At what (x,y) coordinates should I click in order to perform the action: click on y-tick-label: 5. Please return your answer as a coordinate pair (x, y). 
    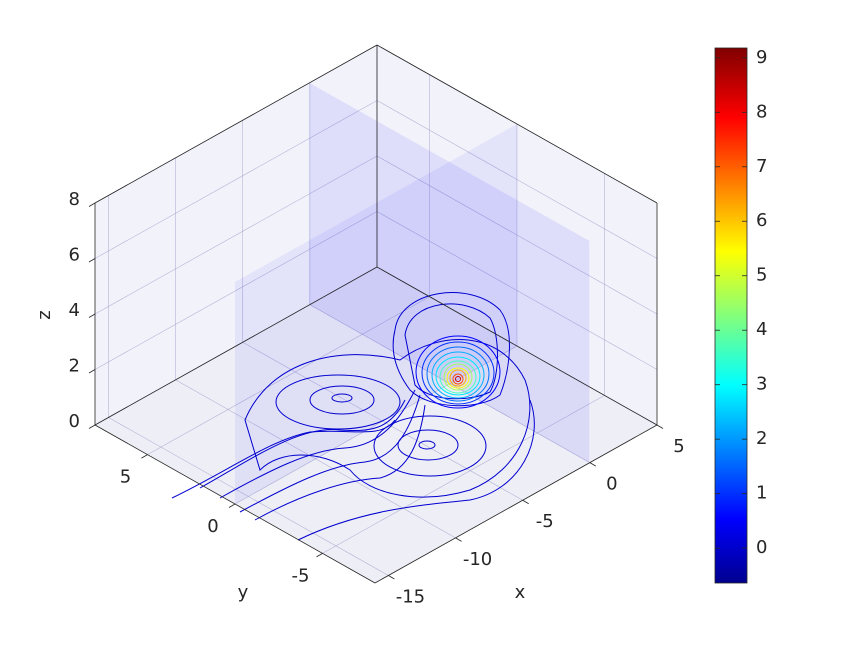
    Looking at the image, I should click on (125, 477).